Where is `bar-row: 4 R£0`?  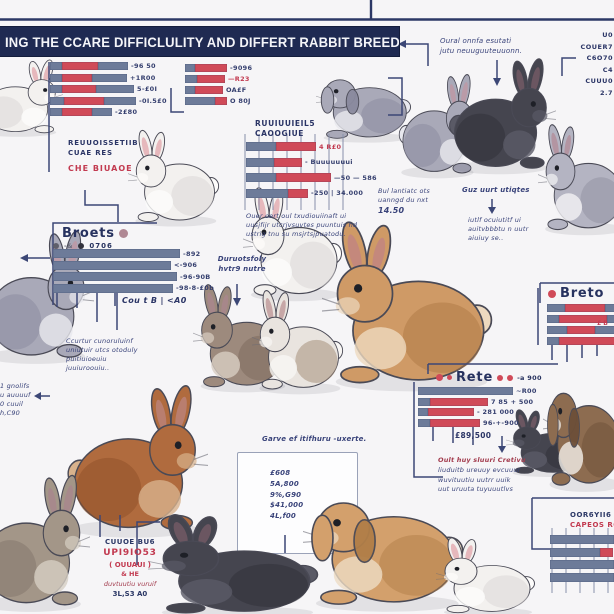 bar-row: 4 R£0 is located at coordinates (311, 146).